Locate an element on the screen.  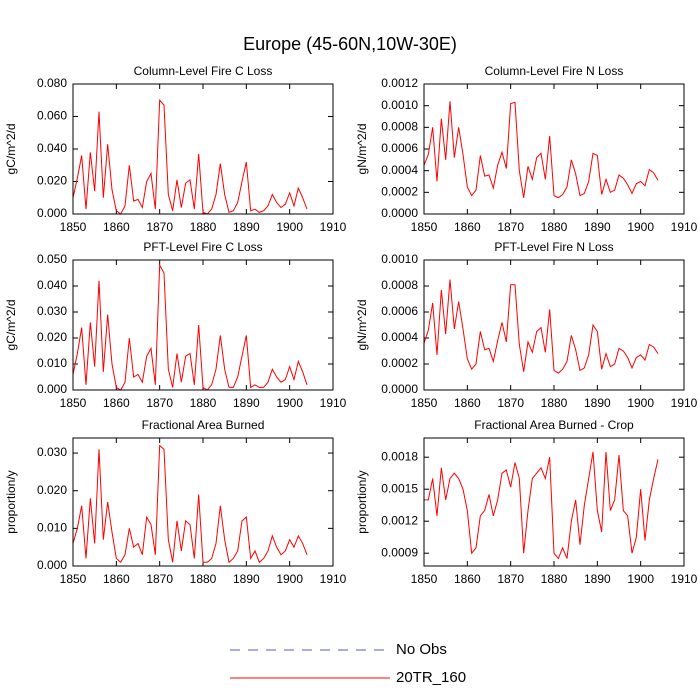
y-tick-label: 0.0015 is located at coordinates (399, 488).